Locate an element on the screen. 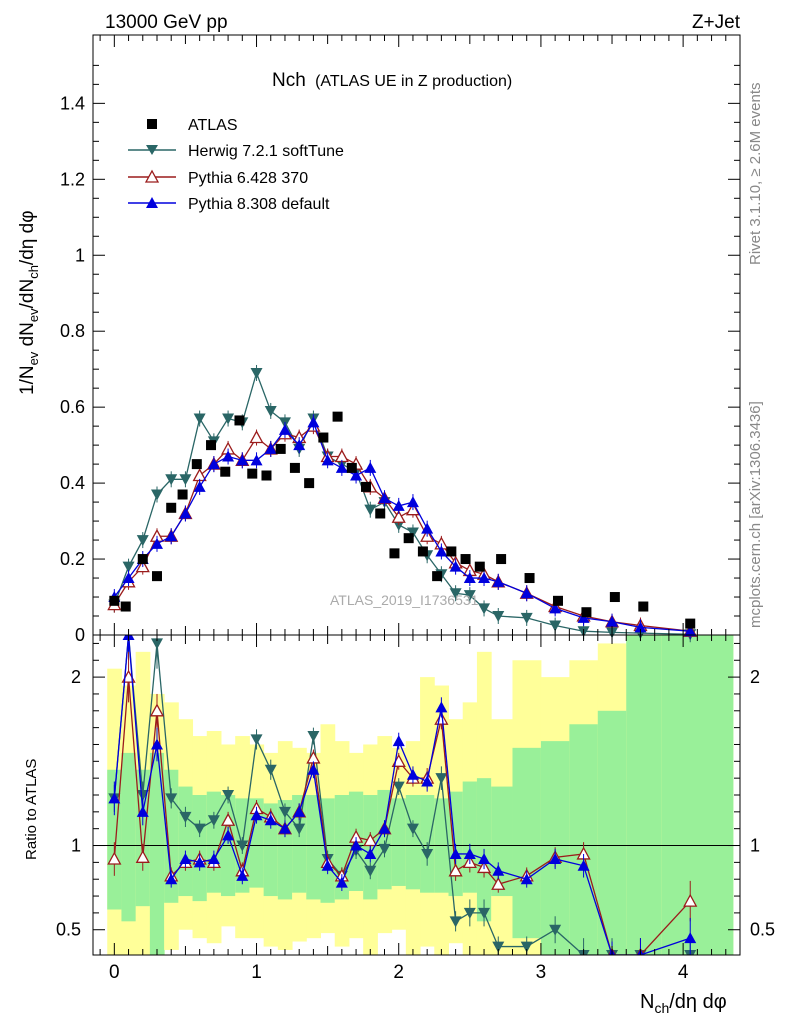 Image resolution: width=786 pixels, height=1024 pixels. upper-y-label: 1/Nev dNev/dNch/dη dφ is located at coordinates (29, 302).